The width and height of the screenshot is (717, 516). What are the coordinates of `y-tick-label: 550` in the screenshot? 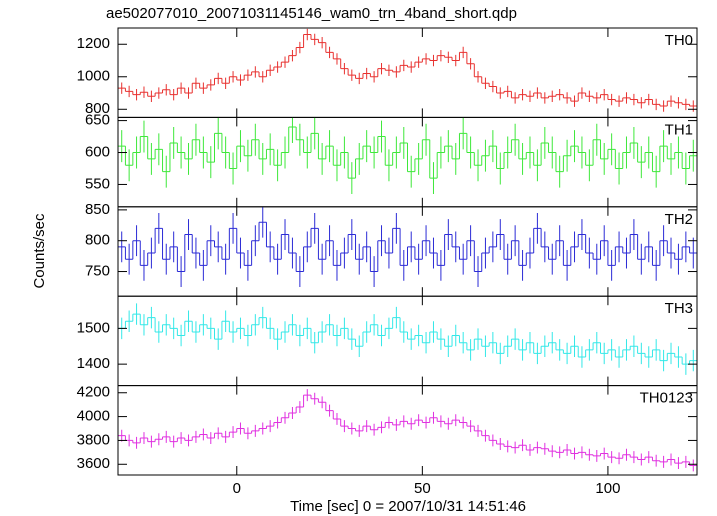 It's located at (97, 183).